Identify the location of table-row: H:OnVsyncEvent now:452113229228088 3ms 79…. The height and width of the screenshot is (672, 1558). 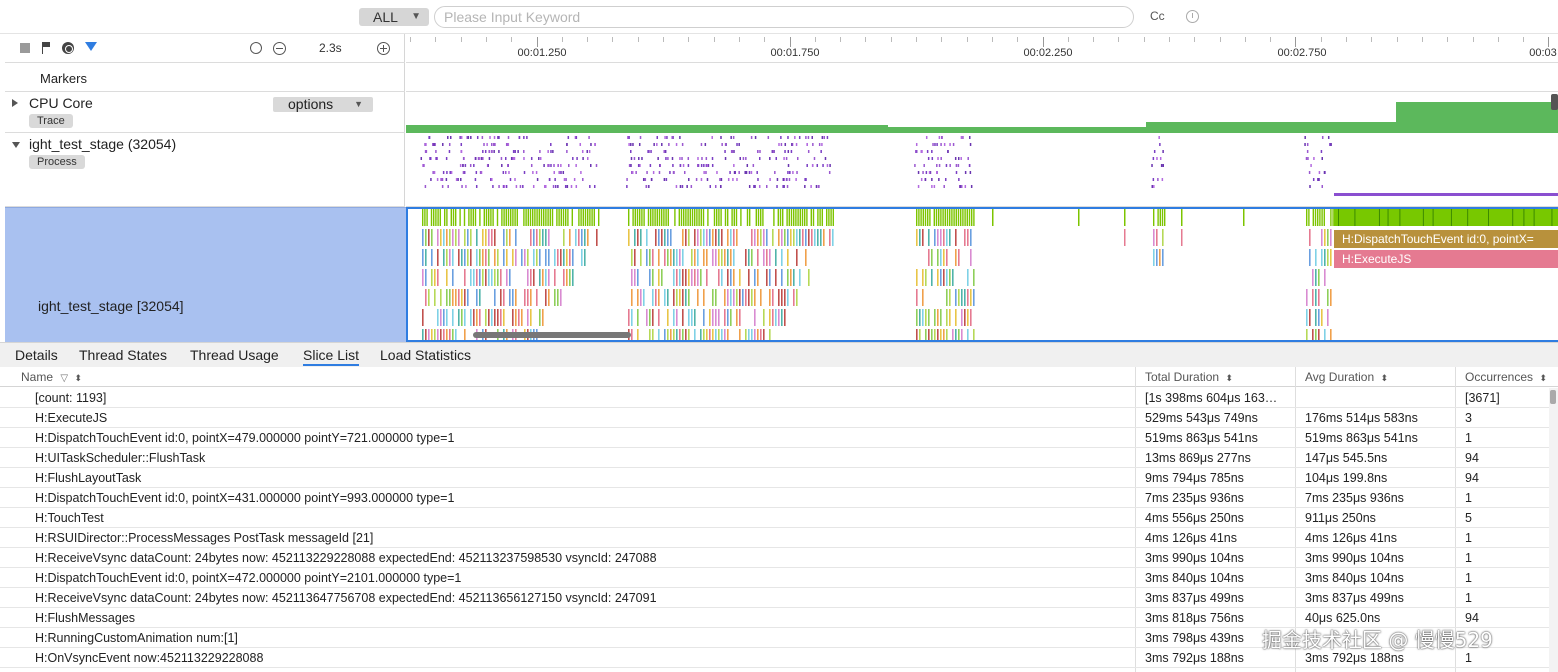
(774, 658).